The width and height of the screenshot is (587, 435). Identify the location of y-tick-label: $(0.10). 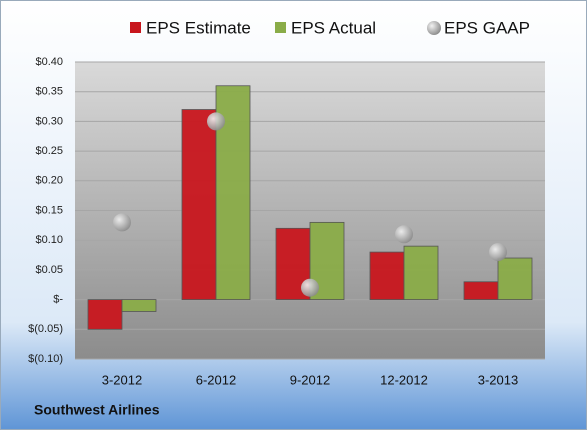
(45, 359).